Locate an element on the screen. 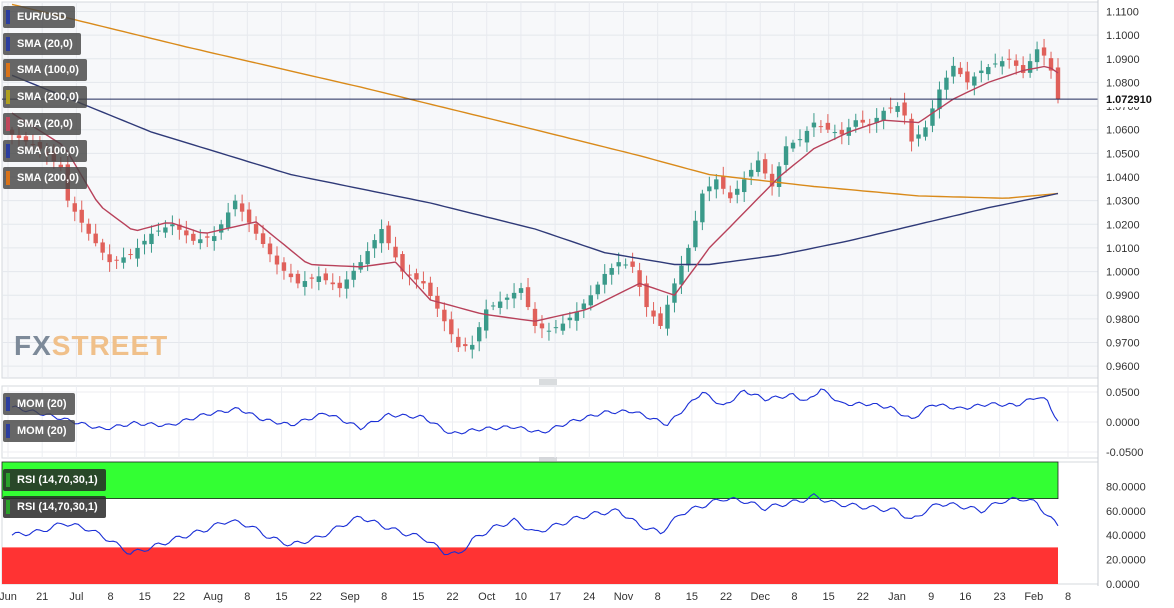 Image resolution: width=1174 pixels, height=608 pixels. time-axis-label: Jan is located at coordinates (897, 597).